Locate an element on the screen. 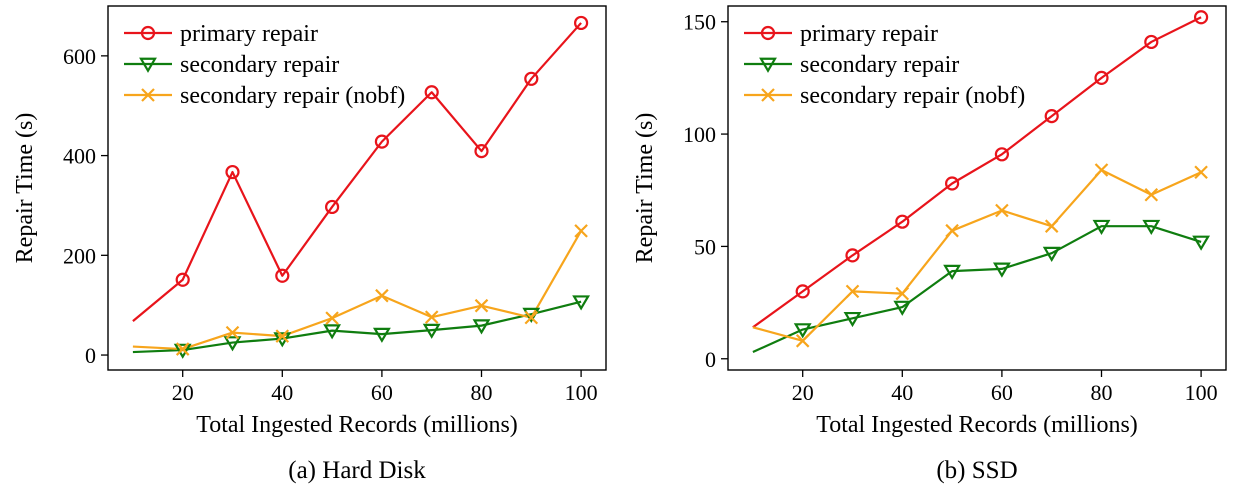 This screenshot has width=1238, height=495. y-tick-label: 100 is located at coordinates (699, 134).